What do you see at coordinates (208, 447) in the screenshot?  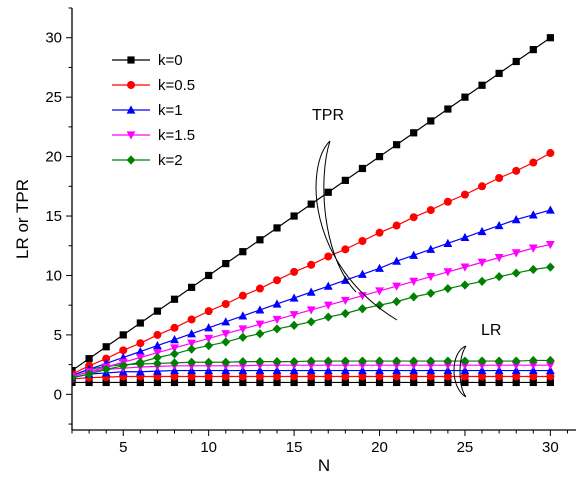 I see `x-tick-label: 10` at bounding box center [208, 447].